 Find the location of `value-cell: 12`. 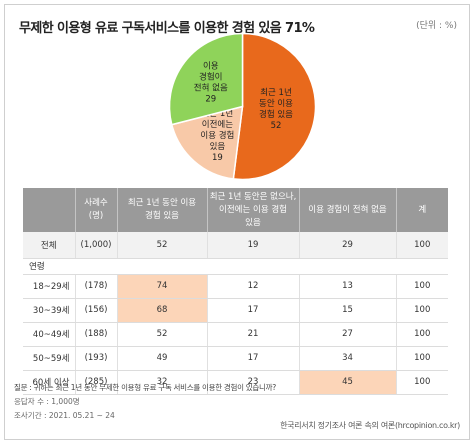

value-cell: 12 is located at coordinates (252, 286).